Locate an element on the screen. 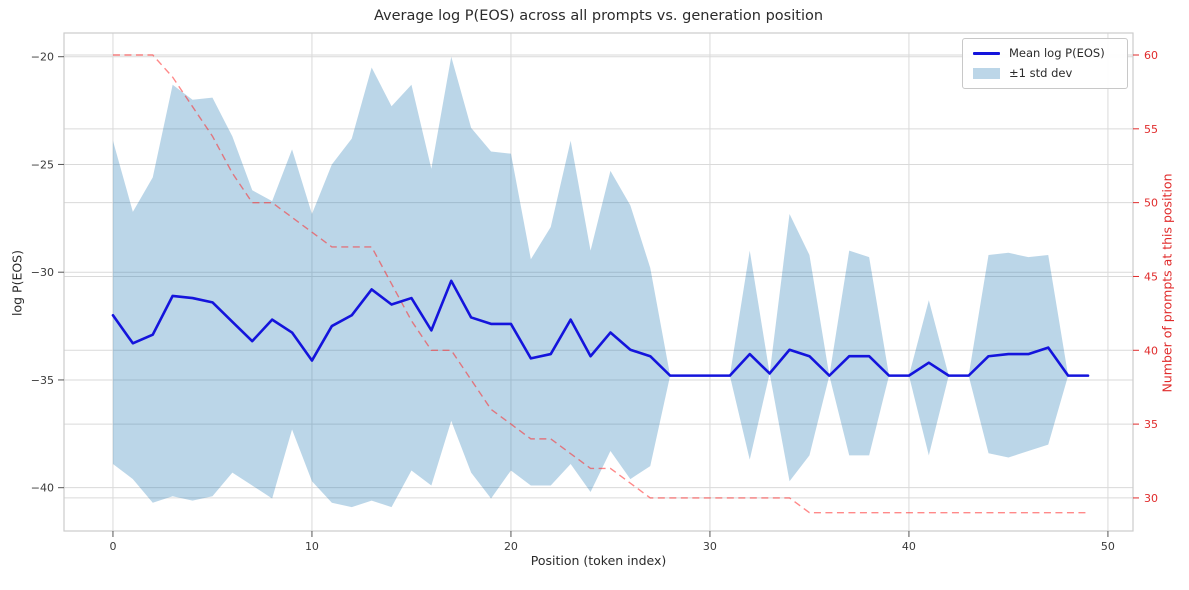 This screenshot has width=1189, height=590. x-axis-label: Position (token index) is located at coordinates (598, 560).